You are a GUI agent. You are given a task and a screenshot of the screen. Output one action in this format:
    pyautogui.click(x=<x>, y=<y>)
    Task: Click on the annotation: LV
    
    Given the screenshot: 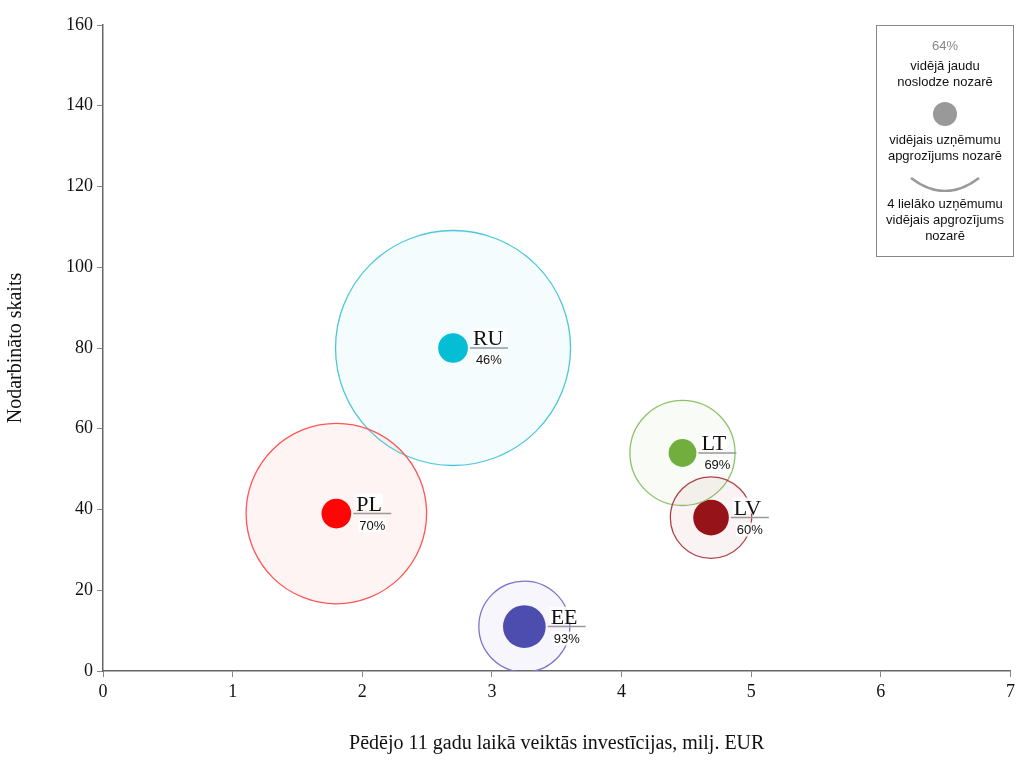 What is the action you would take?
    pyautogui.click(x=747, y=507)
    